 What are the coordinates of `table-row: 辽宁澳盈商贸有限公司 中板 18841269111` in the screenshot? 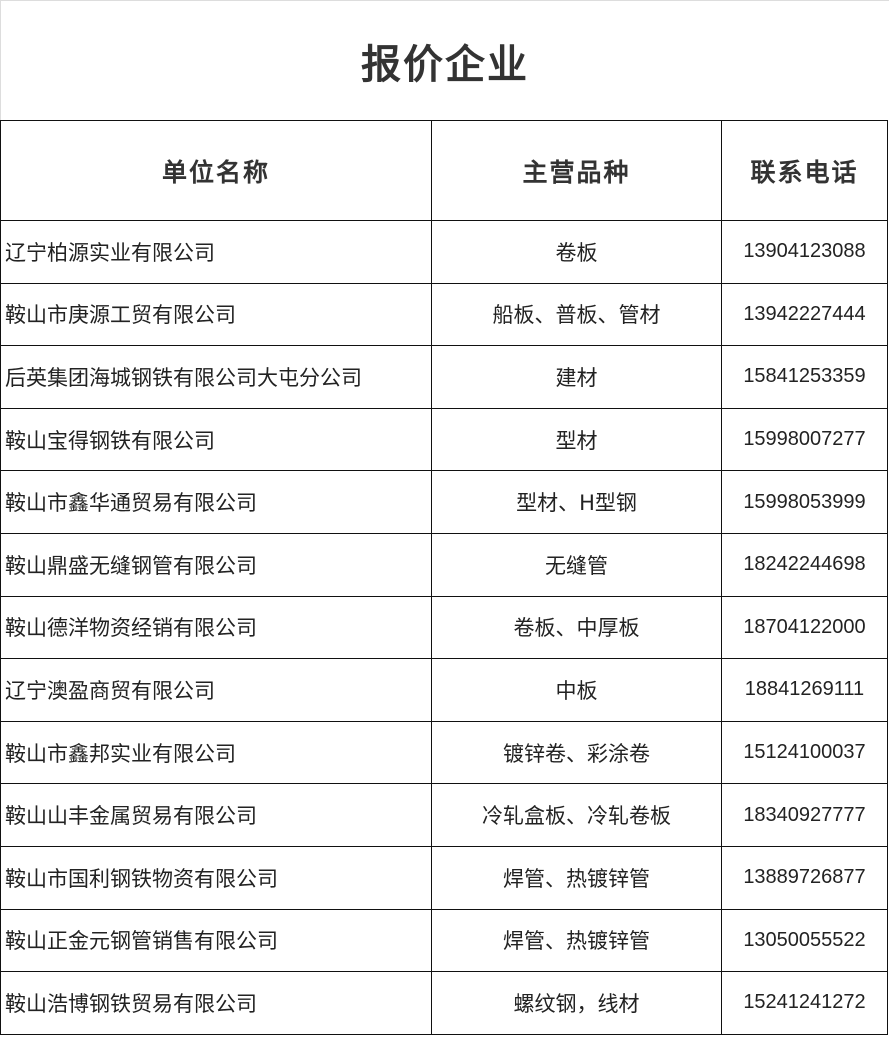 It's located at (444, 690).